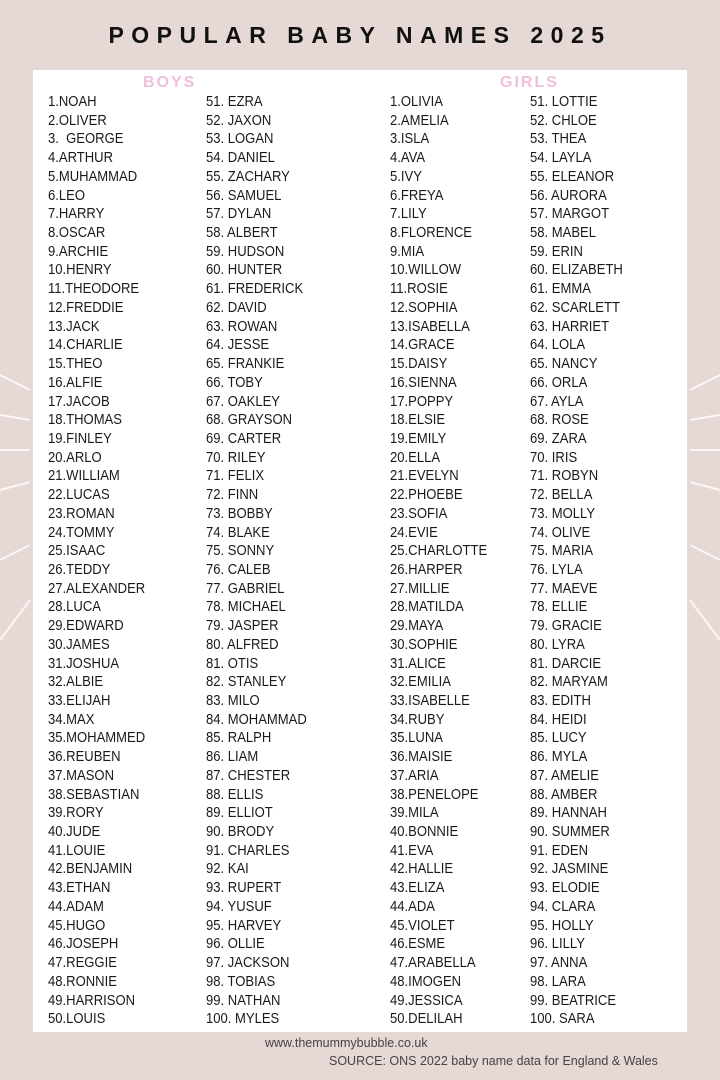  I want to click on name-list-item: 32.EMILIA, so click(420, 682).